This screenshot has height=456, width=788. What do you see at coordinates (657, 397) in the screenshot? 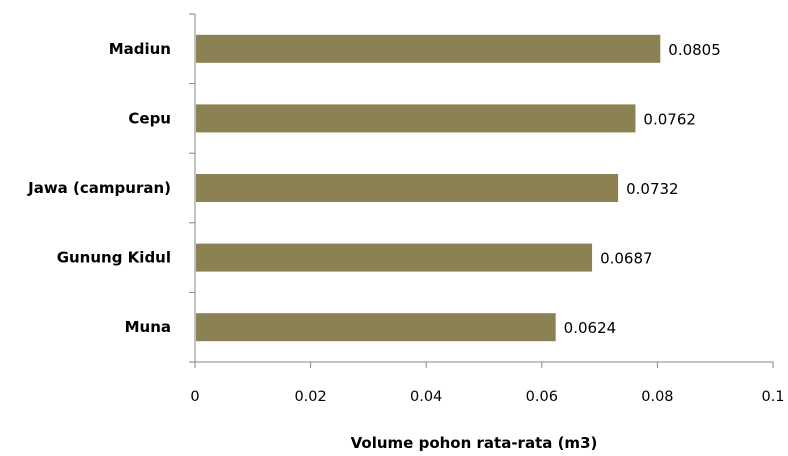
I see `x-tick-label: 0.08` at bounding box center [657, 397].